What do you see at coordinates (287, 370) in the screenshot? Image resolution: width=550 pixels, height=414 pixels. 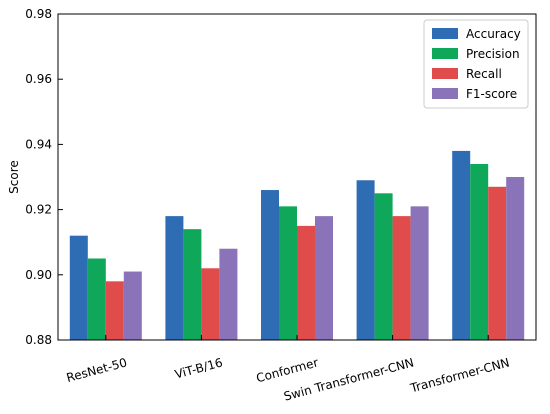 I see `x-tick-label: Conformer` at bounding box center [287, 370].